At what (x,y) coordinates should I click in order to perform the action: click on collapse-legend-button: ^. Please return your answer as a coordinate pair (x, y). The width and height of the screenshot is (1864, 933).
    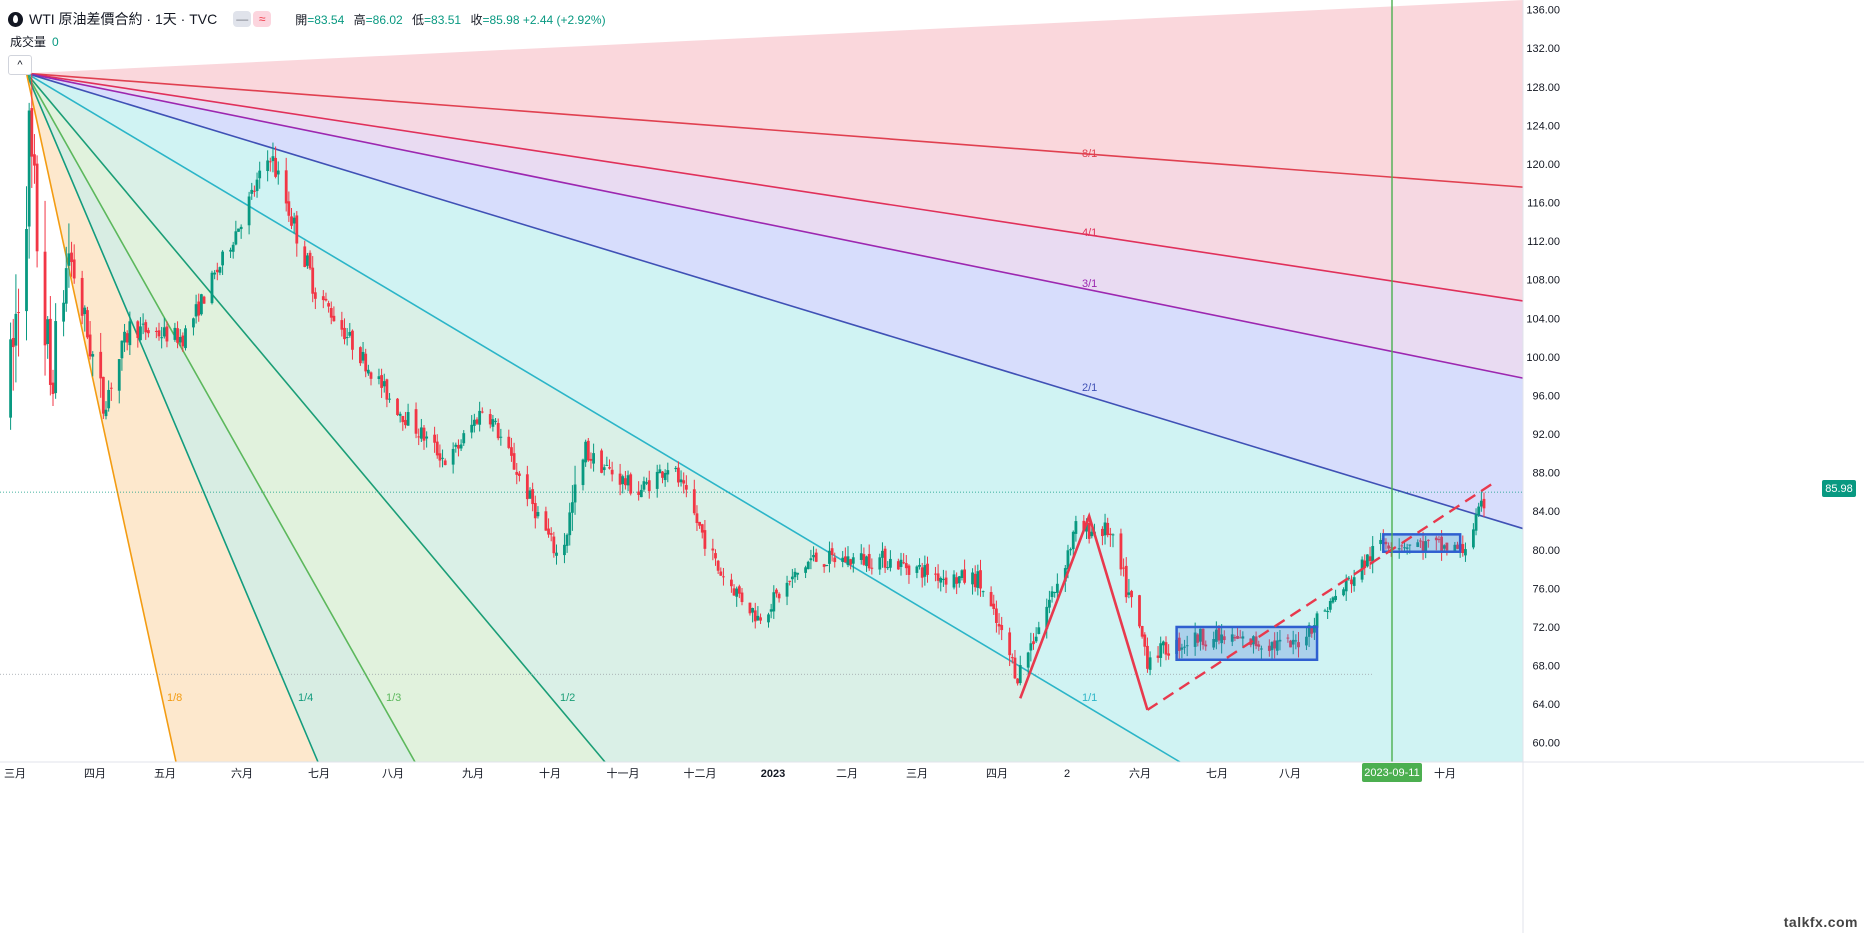
    Looking at the image, I should click on (20, 65).